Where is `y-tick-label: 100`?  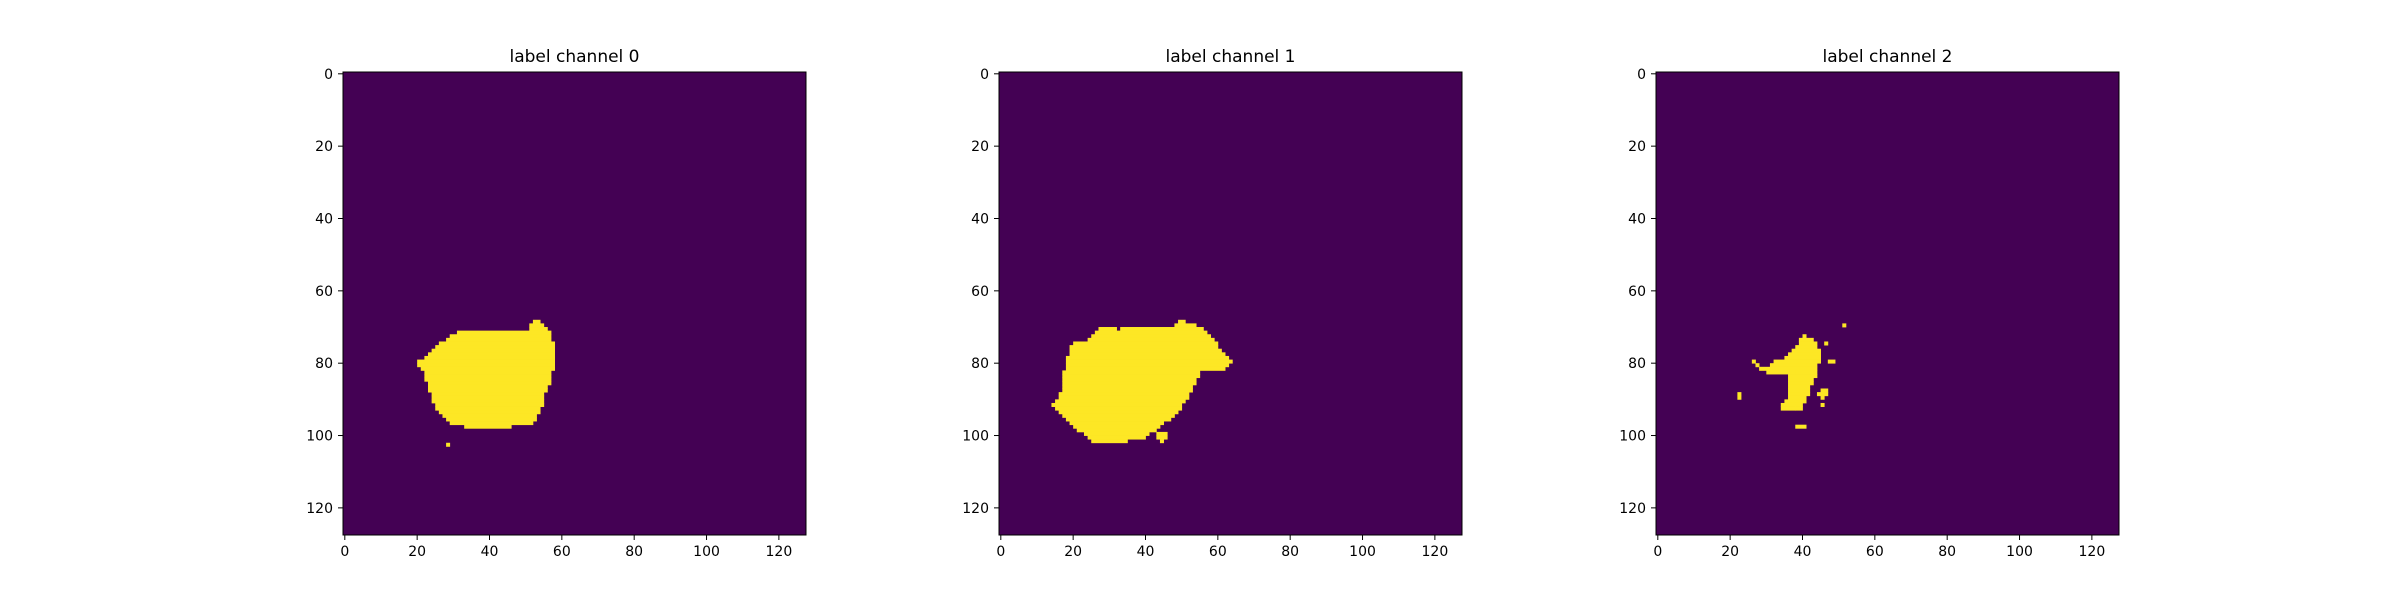 y-tick-label: 100 is located at coordinates (975, 437).